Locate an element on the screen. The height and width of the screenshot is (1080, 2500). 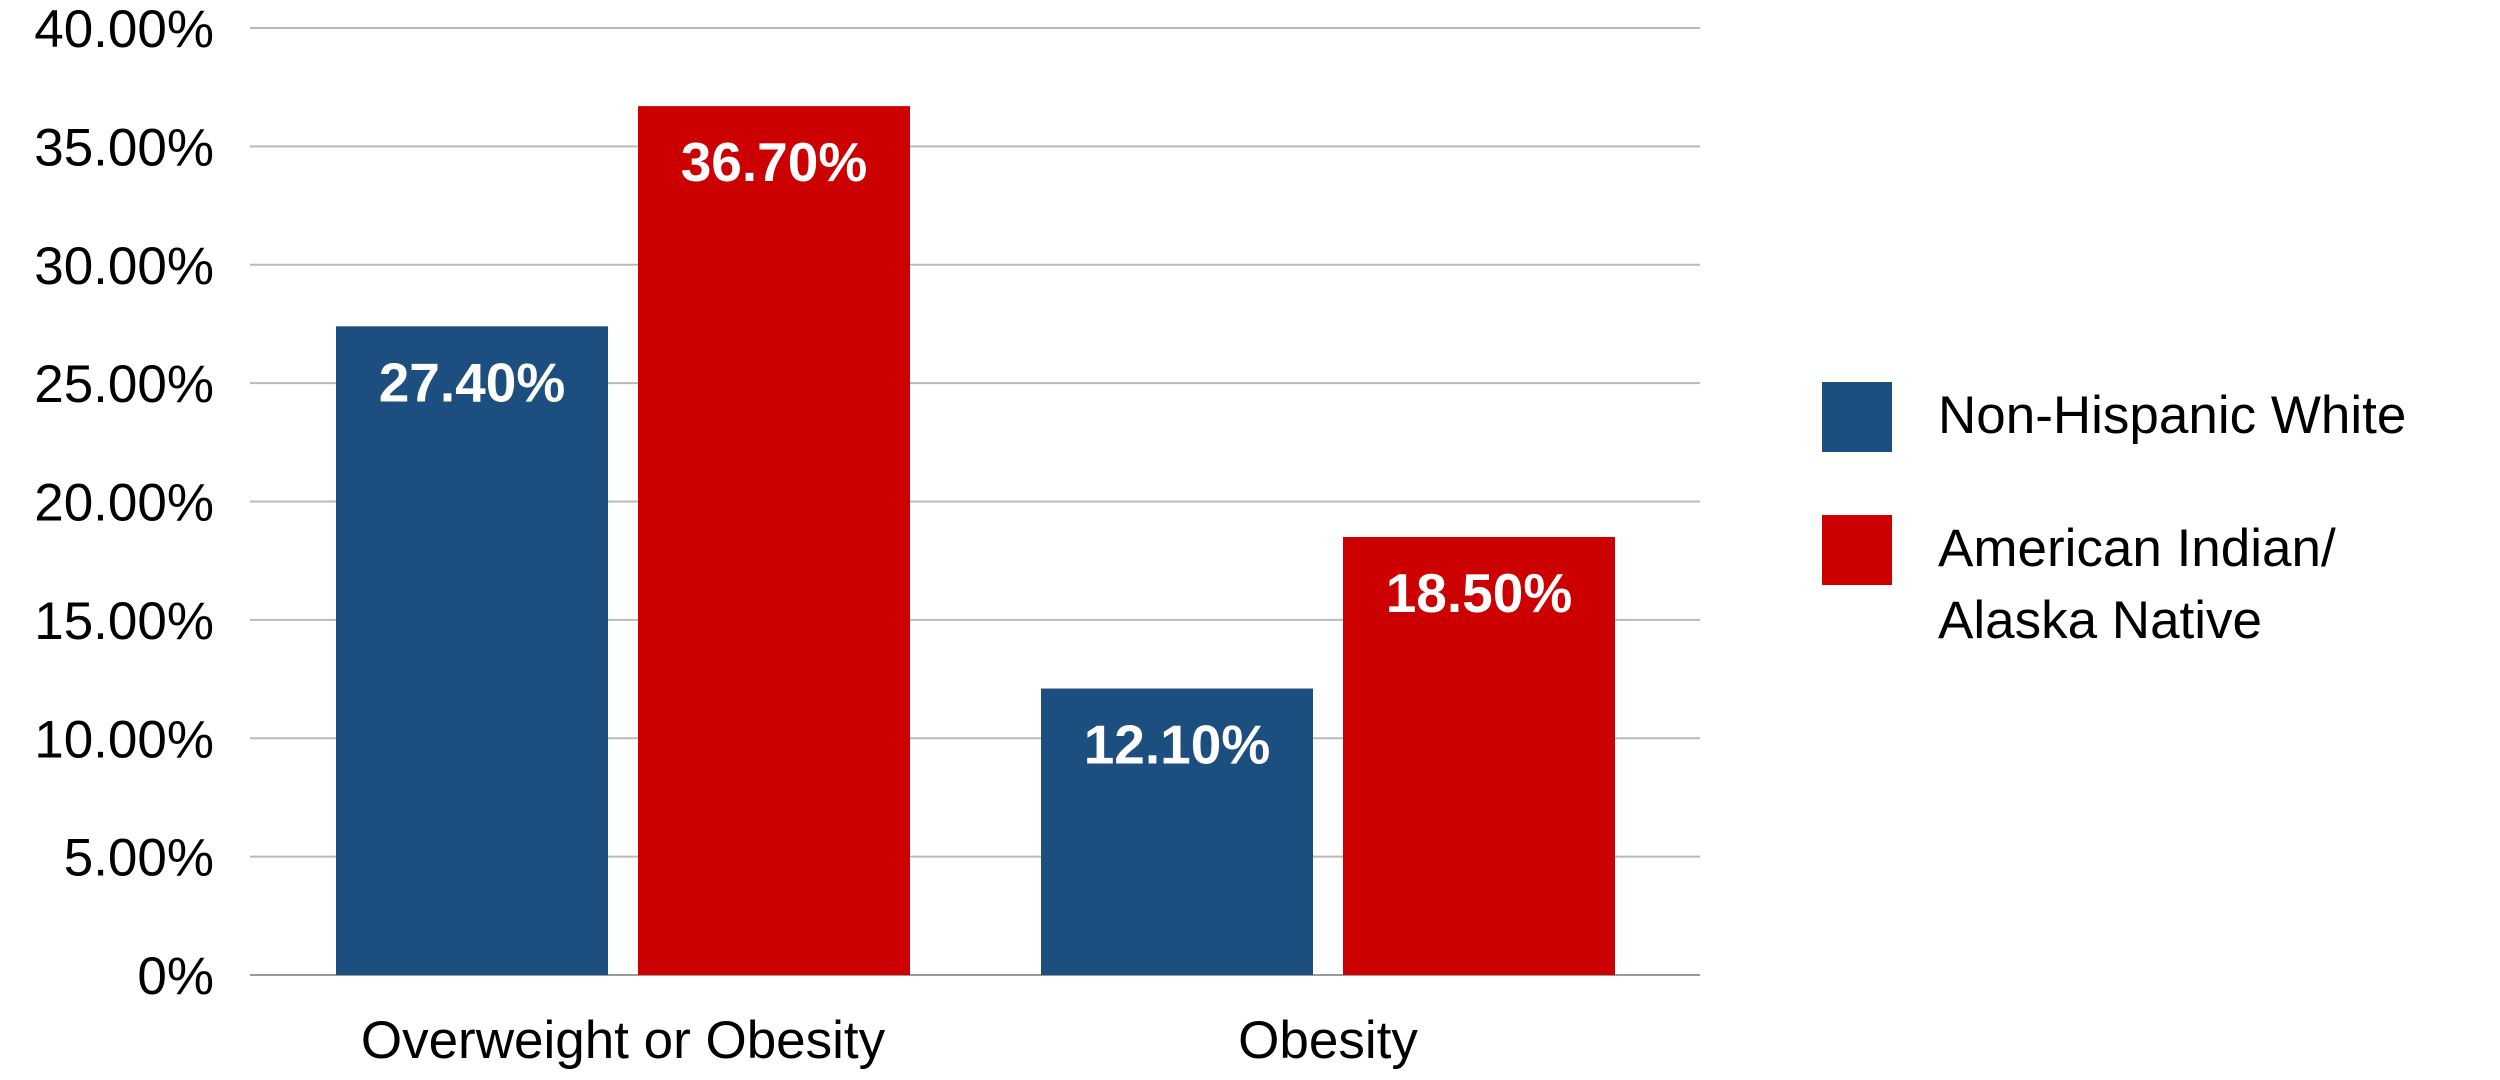
y-tick-label: 35.00% is located at coordinates (124, 147).